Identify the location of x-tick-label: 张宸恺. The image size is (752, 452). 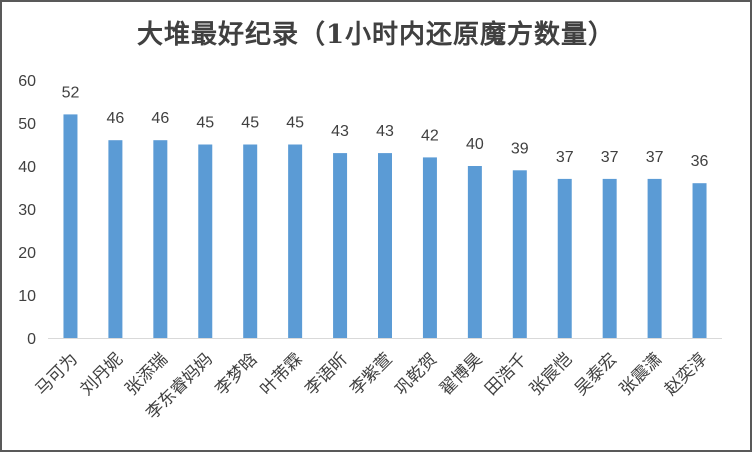
(551, 374).